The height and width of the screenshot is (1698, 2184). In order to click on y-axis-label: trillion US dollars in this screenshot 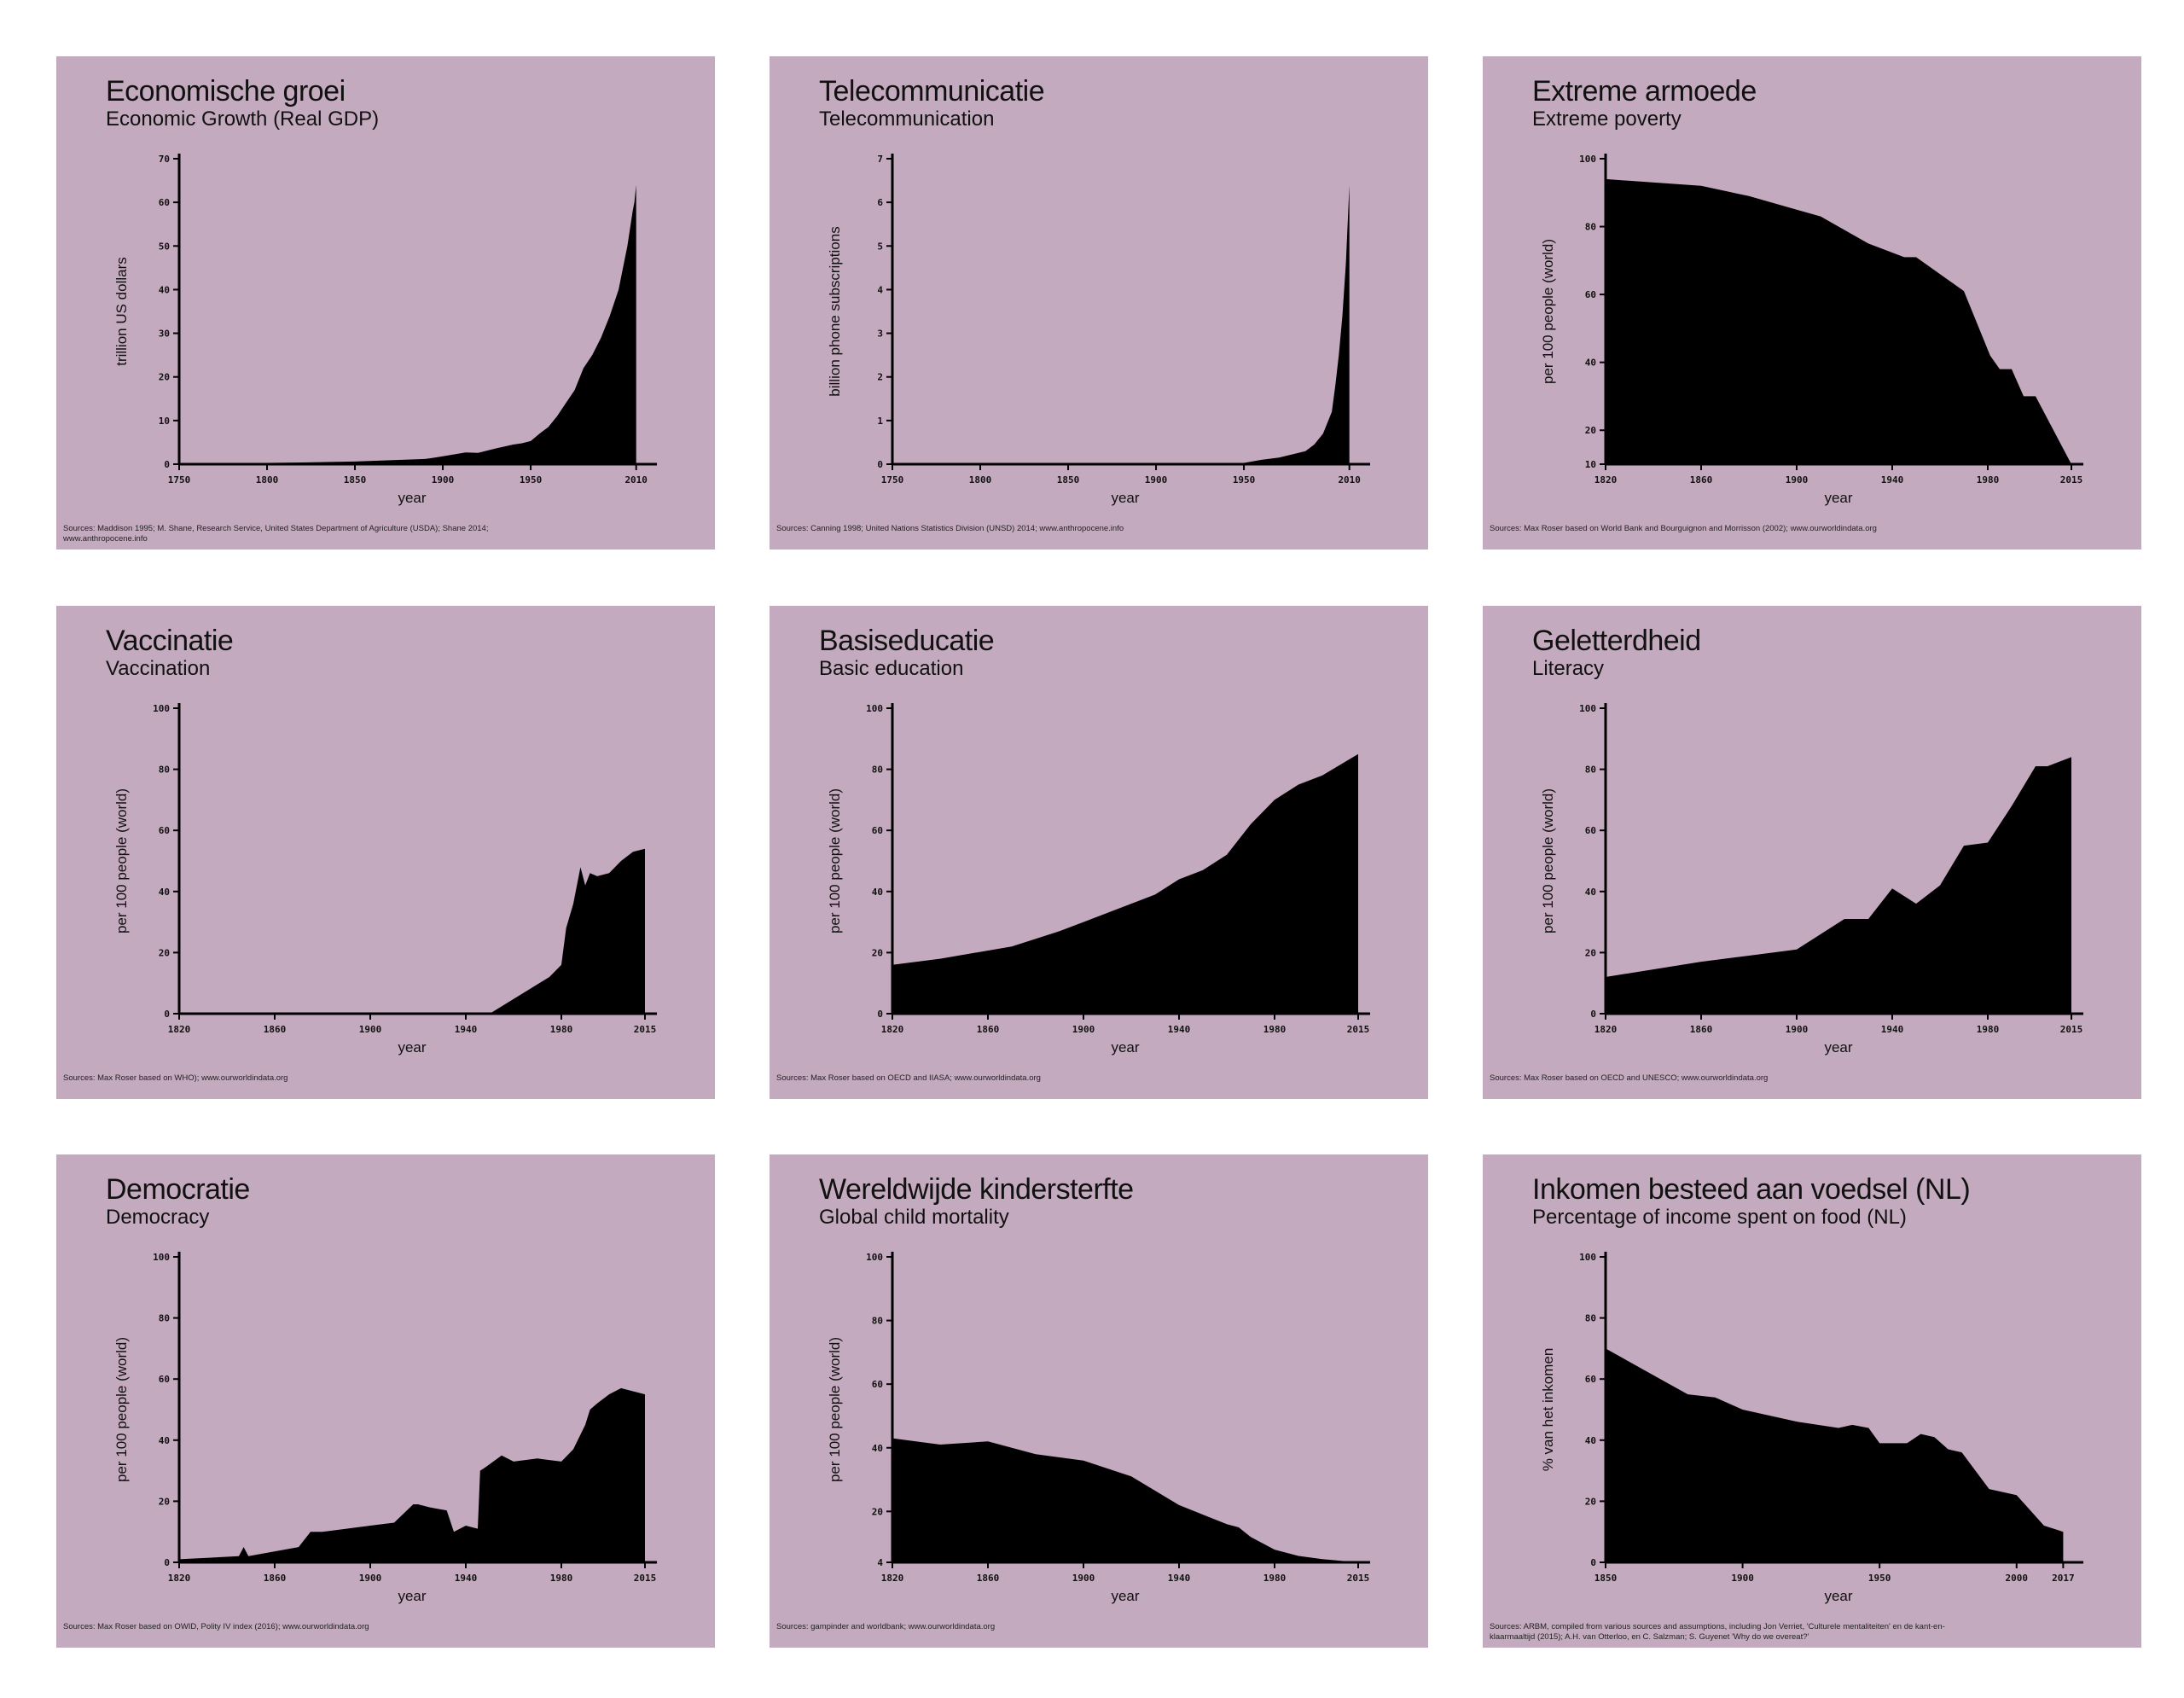, I will do `click(122, 311)`.